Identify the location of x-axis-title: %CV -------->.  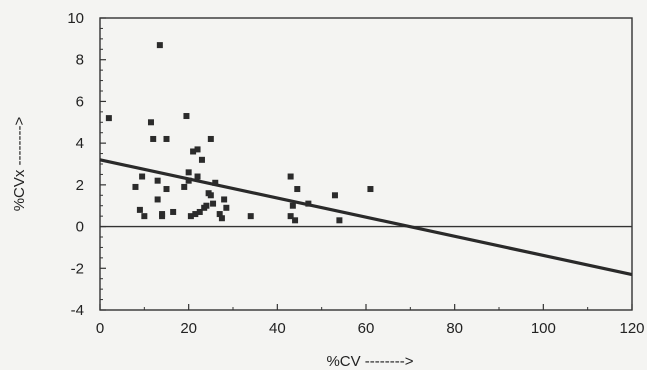
(369, 361).